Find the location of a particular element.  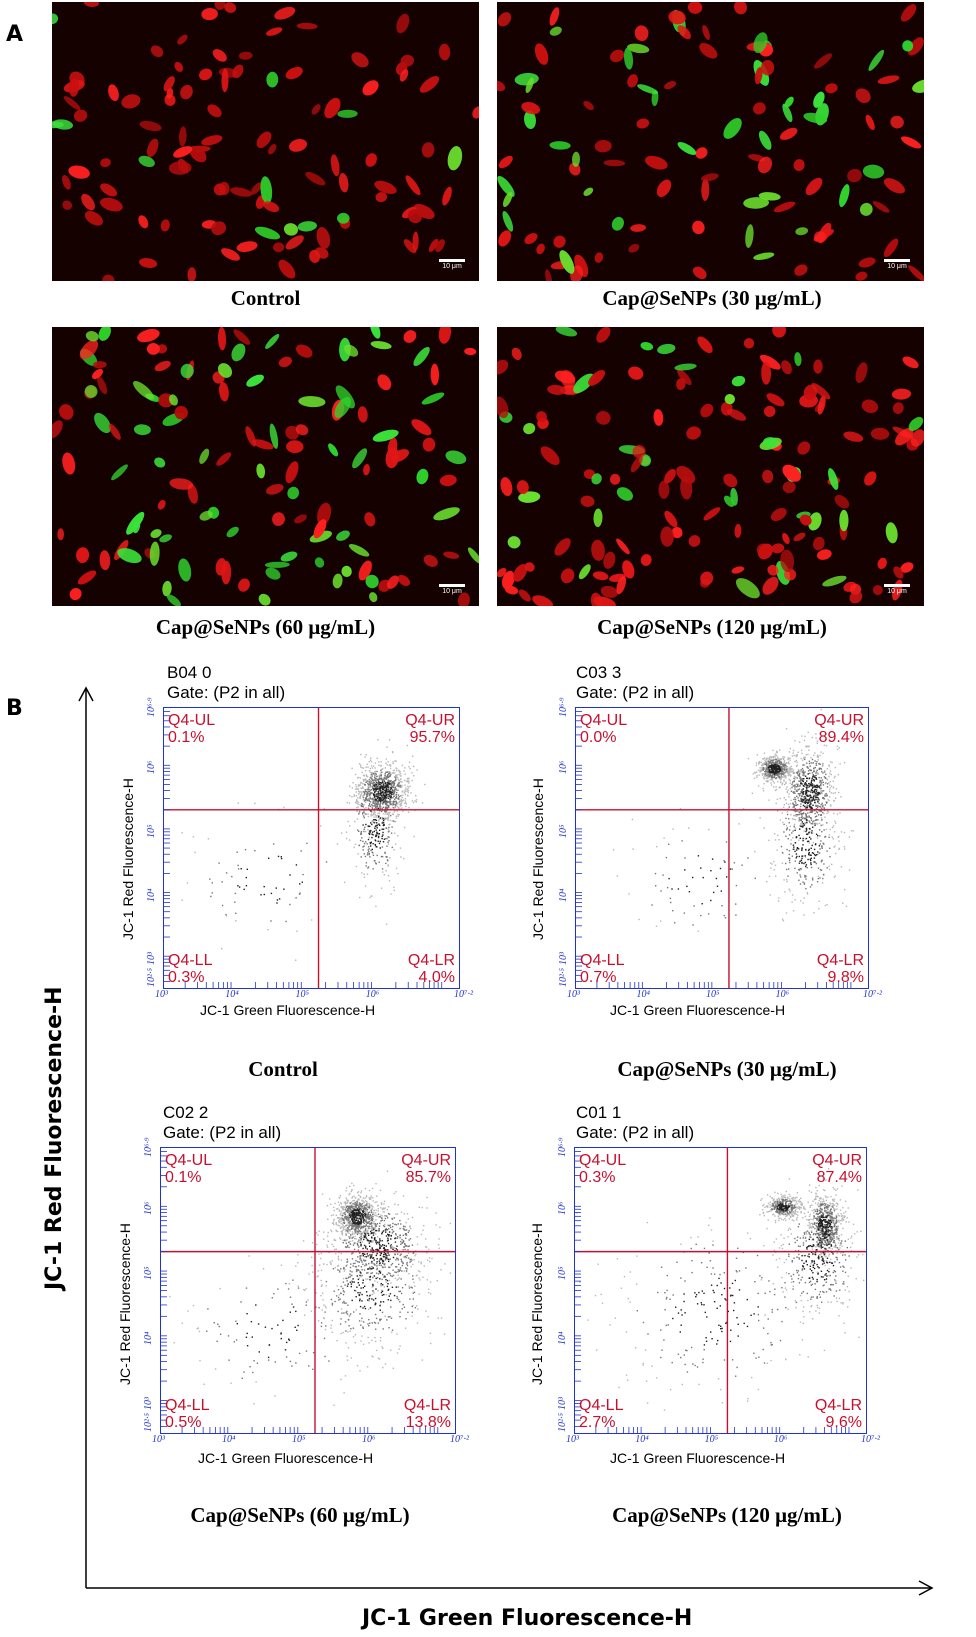

y-tick-label: 10³ is located at coordinates (151, 959).